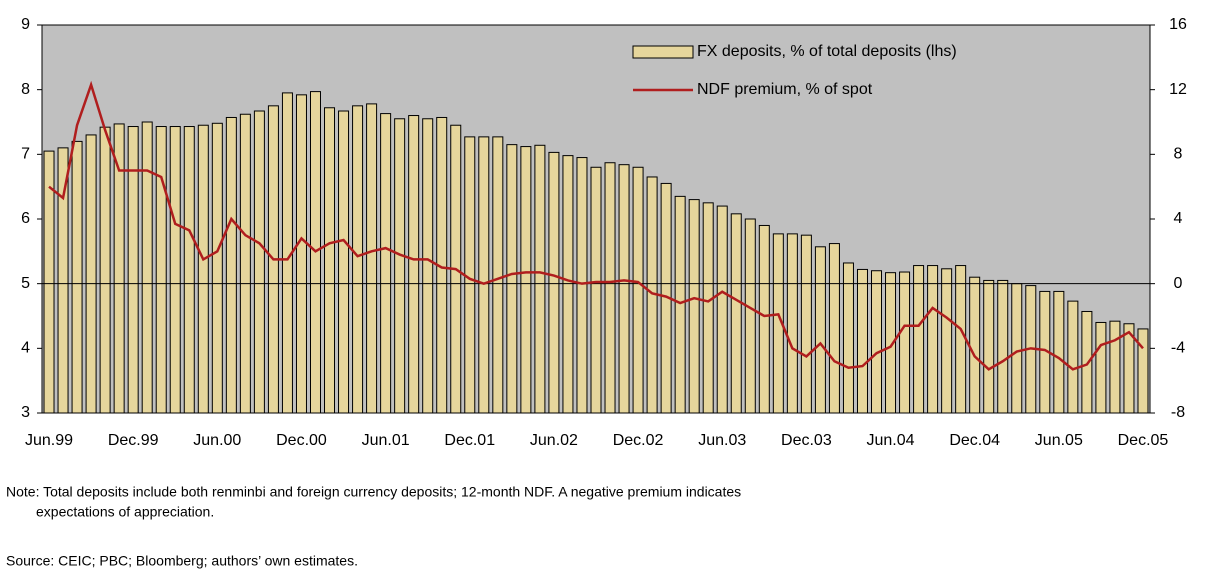 The height and width of the screenshot is (576, 1221). Describe the element at coordinates (25, 24) in the screenshot. I see `y-tick-label: 9` at that location.